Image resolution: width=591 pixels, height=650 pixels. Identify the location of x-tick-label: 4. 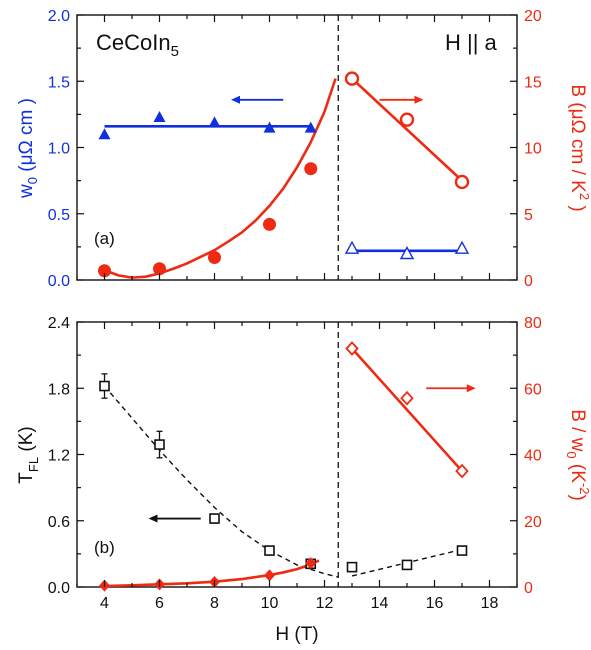
(104, 603).